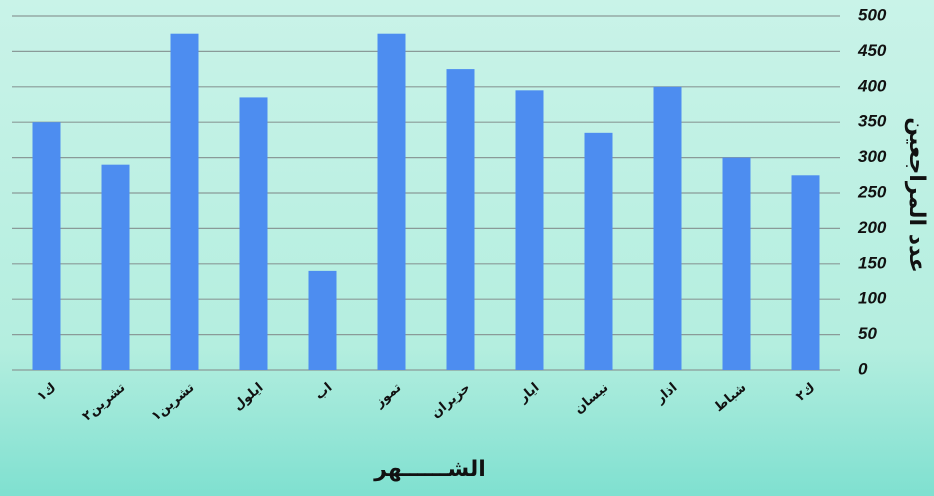 This screenshot has height=496, width=934. Describe the element at coordinates (872, 121) in the screenshot. I see `y-tick-label: 350` at that location.